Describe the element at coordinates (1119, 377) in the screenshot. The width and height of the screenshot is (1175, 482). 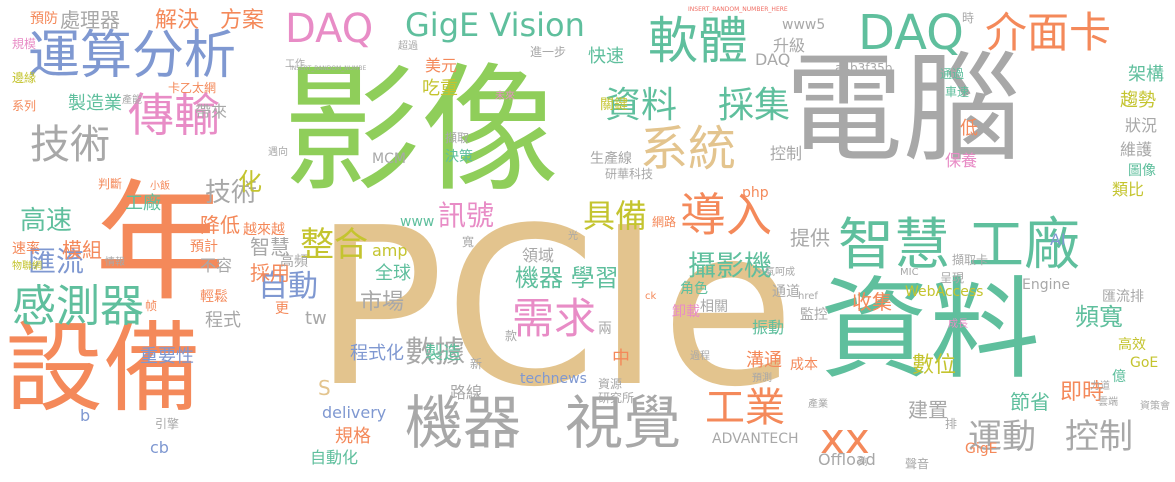
I see `word: 億` at that location.